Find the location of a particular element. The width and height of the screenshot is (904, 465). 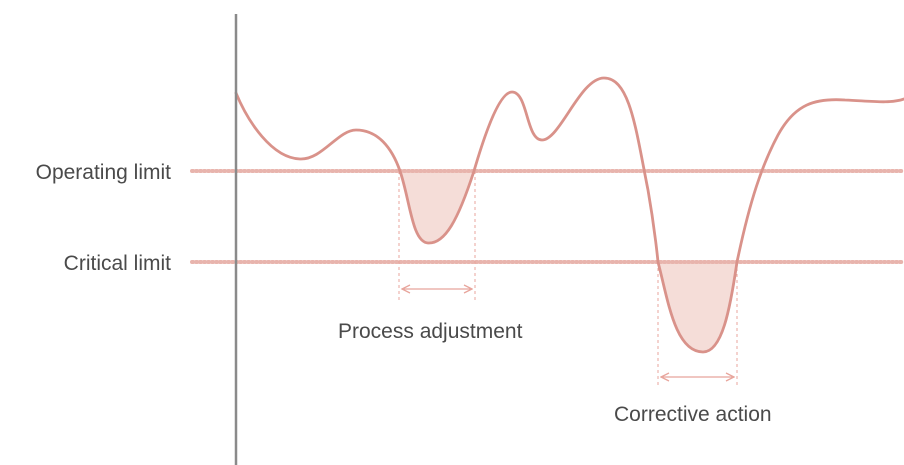

operating-limit-label: Operating limit is located at coordinates (104, 172).